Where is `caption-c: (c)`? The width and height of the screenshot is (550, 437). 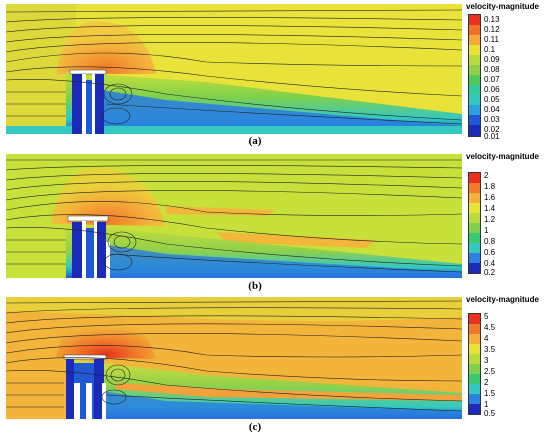 caption-c: (c) is located at coordinates (255, 427).